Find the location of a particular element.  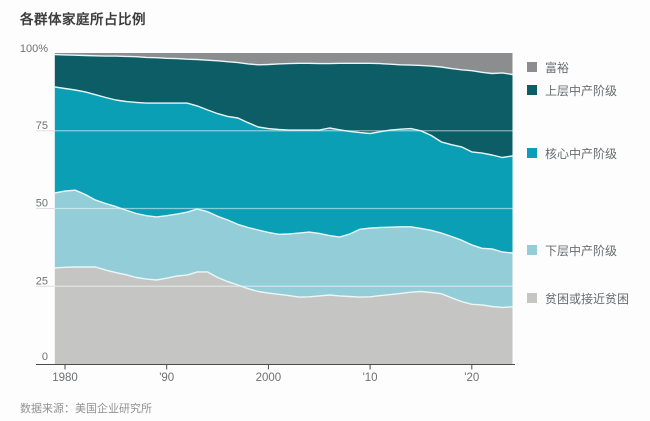

legend-item: 上层中产阶级 is located at coordinates (572, 90).